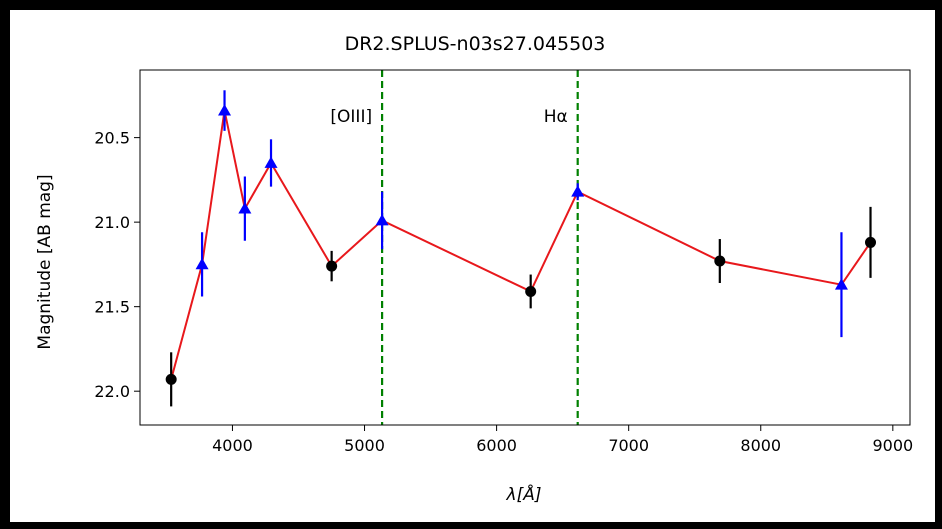 The height and width of the screenshot is (529, 942). I want to click on reference-line-label-0: [OIII], so click(351, 117).